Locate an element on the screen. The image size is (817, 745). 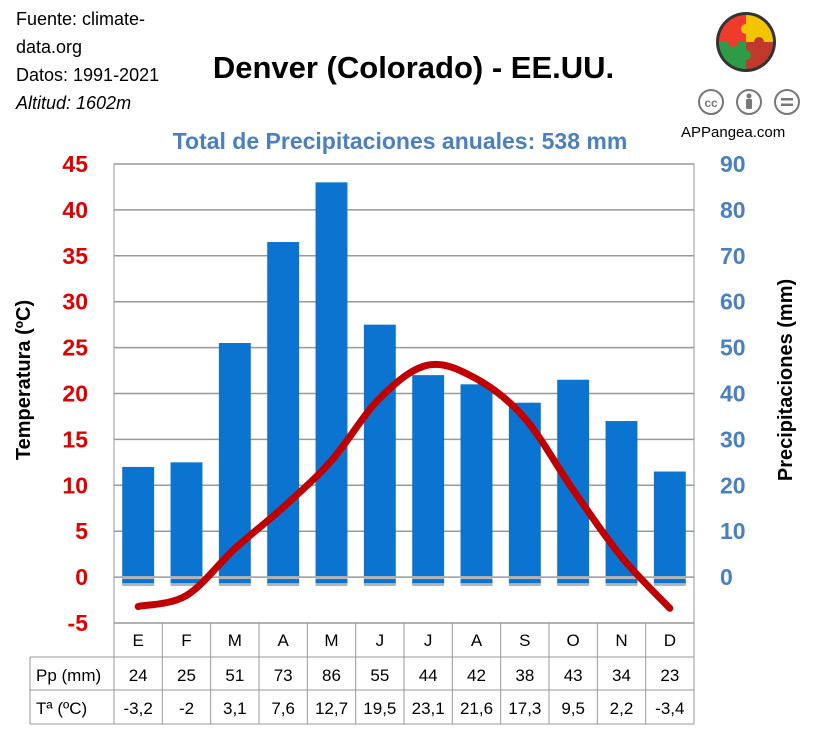
precip-cell: 34 is located at coordinates (621, 675).